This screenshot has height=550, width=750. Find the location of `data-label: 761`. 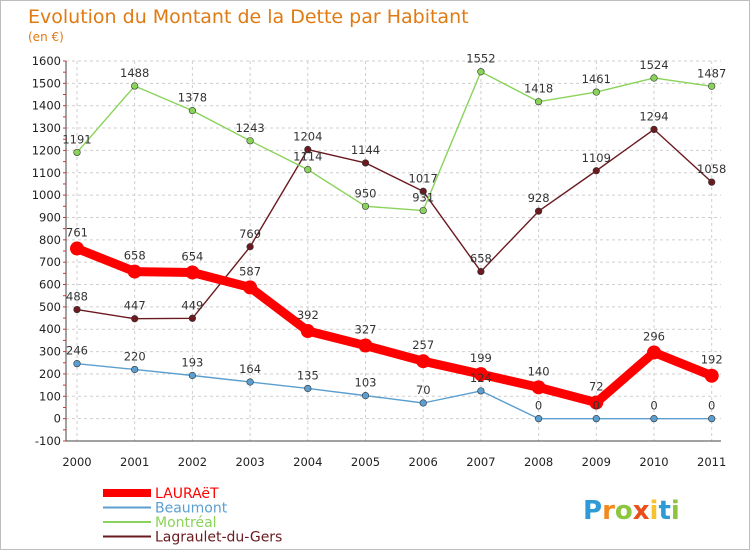

data-label: 761 is located at coordinates (77, 233).